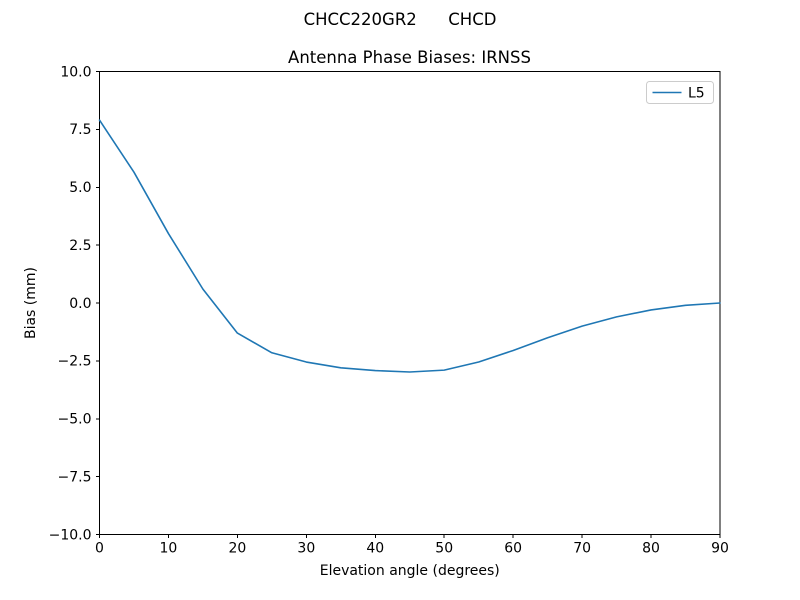 The image size is (800, 600). I want to click on y-tick-label: −5.0, so click(75, 420).